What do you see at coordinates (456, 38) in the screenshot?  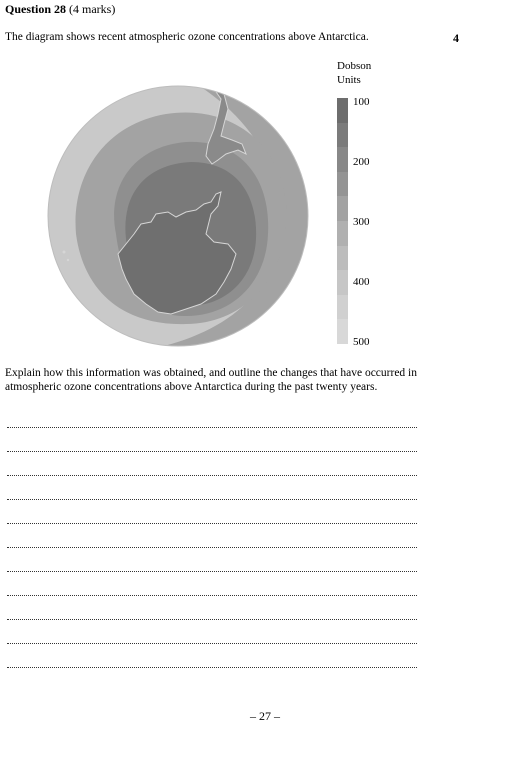 I see `marks-total: 4` at bounding box center [456, 38].